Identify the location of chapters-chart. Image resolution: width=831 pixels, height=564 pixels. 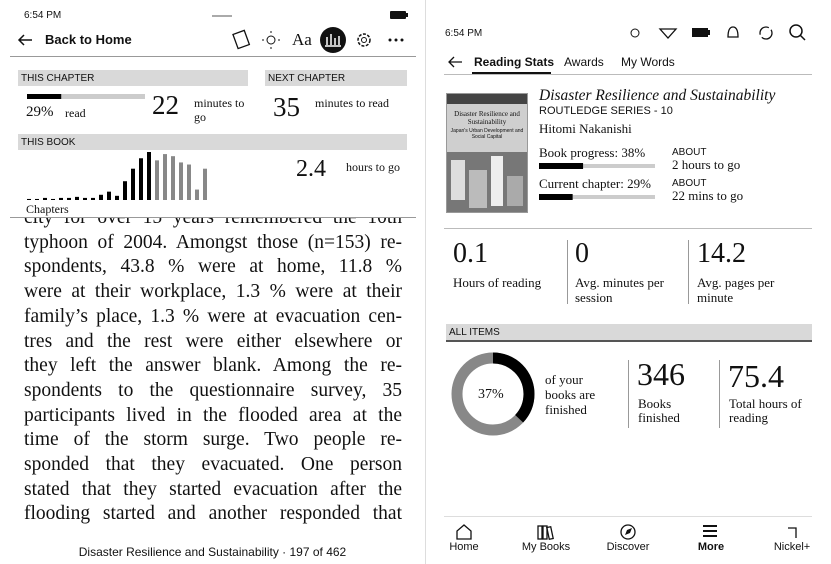
(117, 176).